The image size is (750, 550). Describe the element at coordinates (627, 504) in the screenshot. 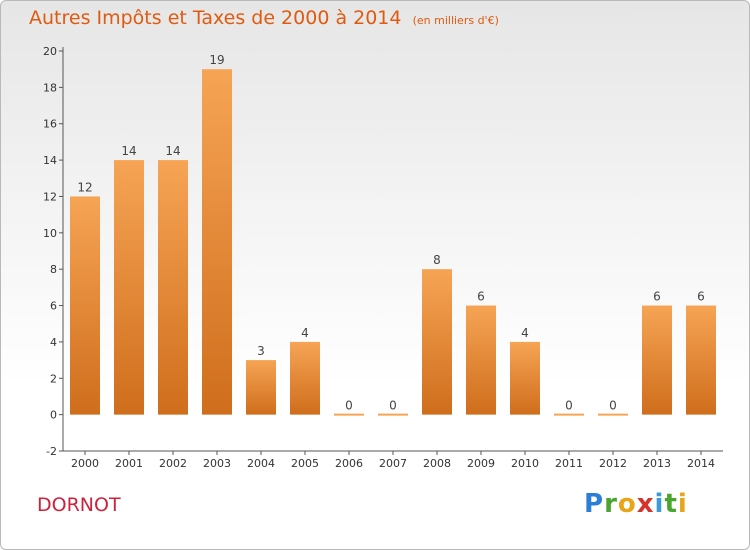

I see `logo-letter: o` at that location.